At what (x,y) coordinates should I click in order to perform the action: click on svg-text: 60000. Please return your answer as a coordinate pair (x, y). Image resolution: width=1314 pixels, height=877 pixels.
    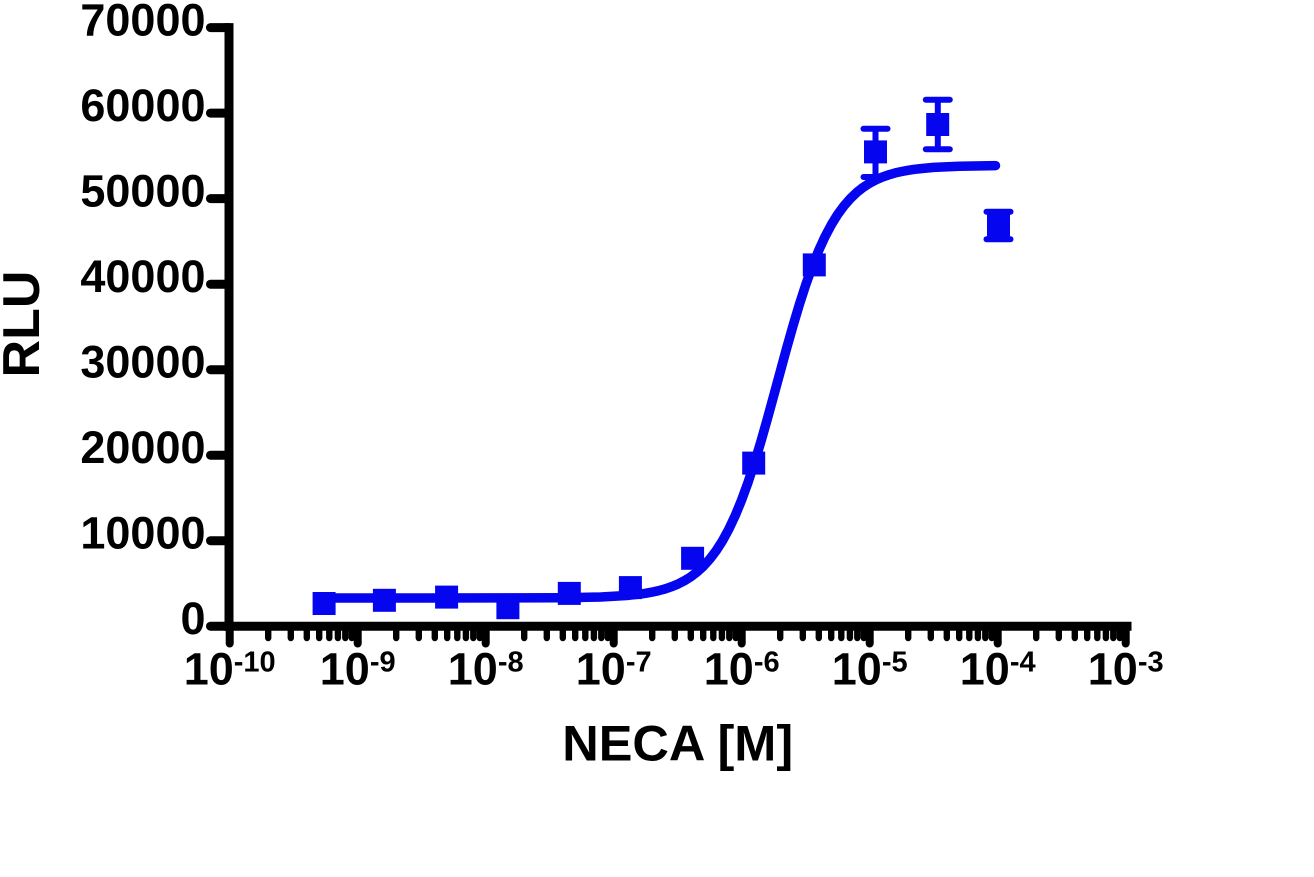
    Looking at the image, I should click on (142, 105).